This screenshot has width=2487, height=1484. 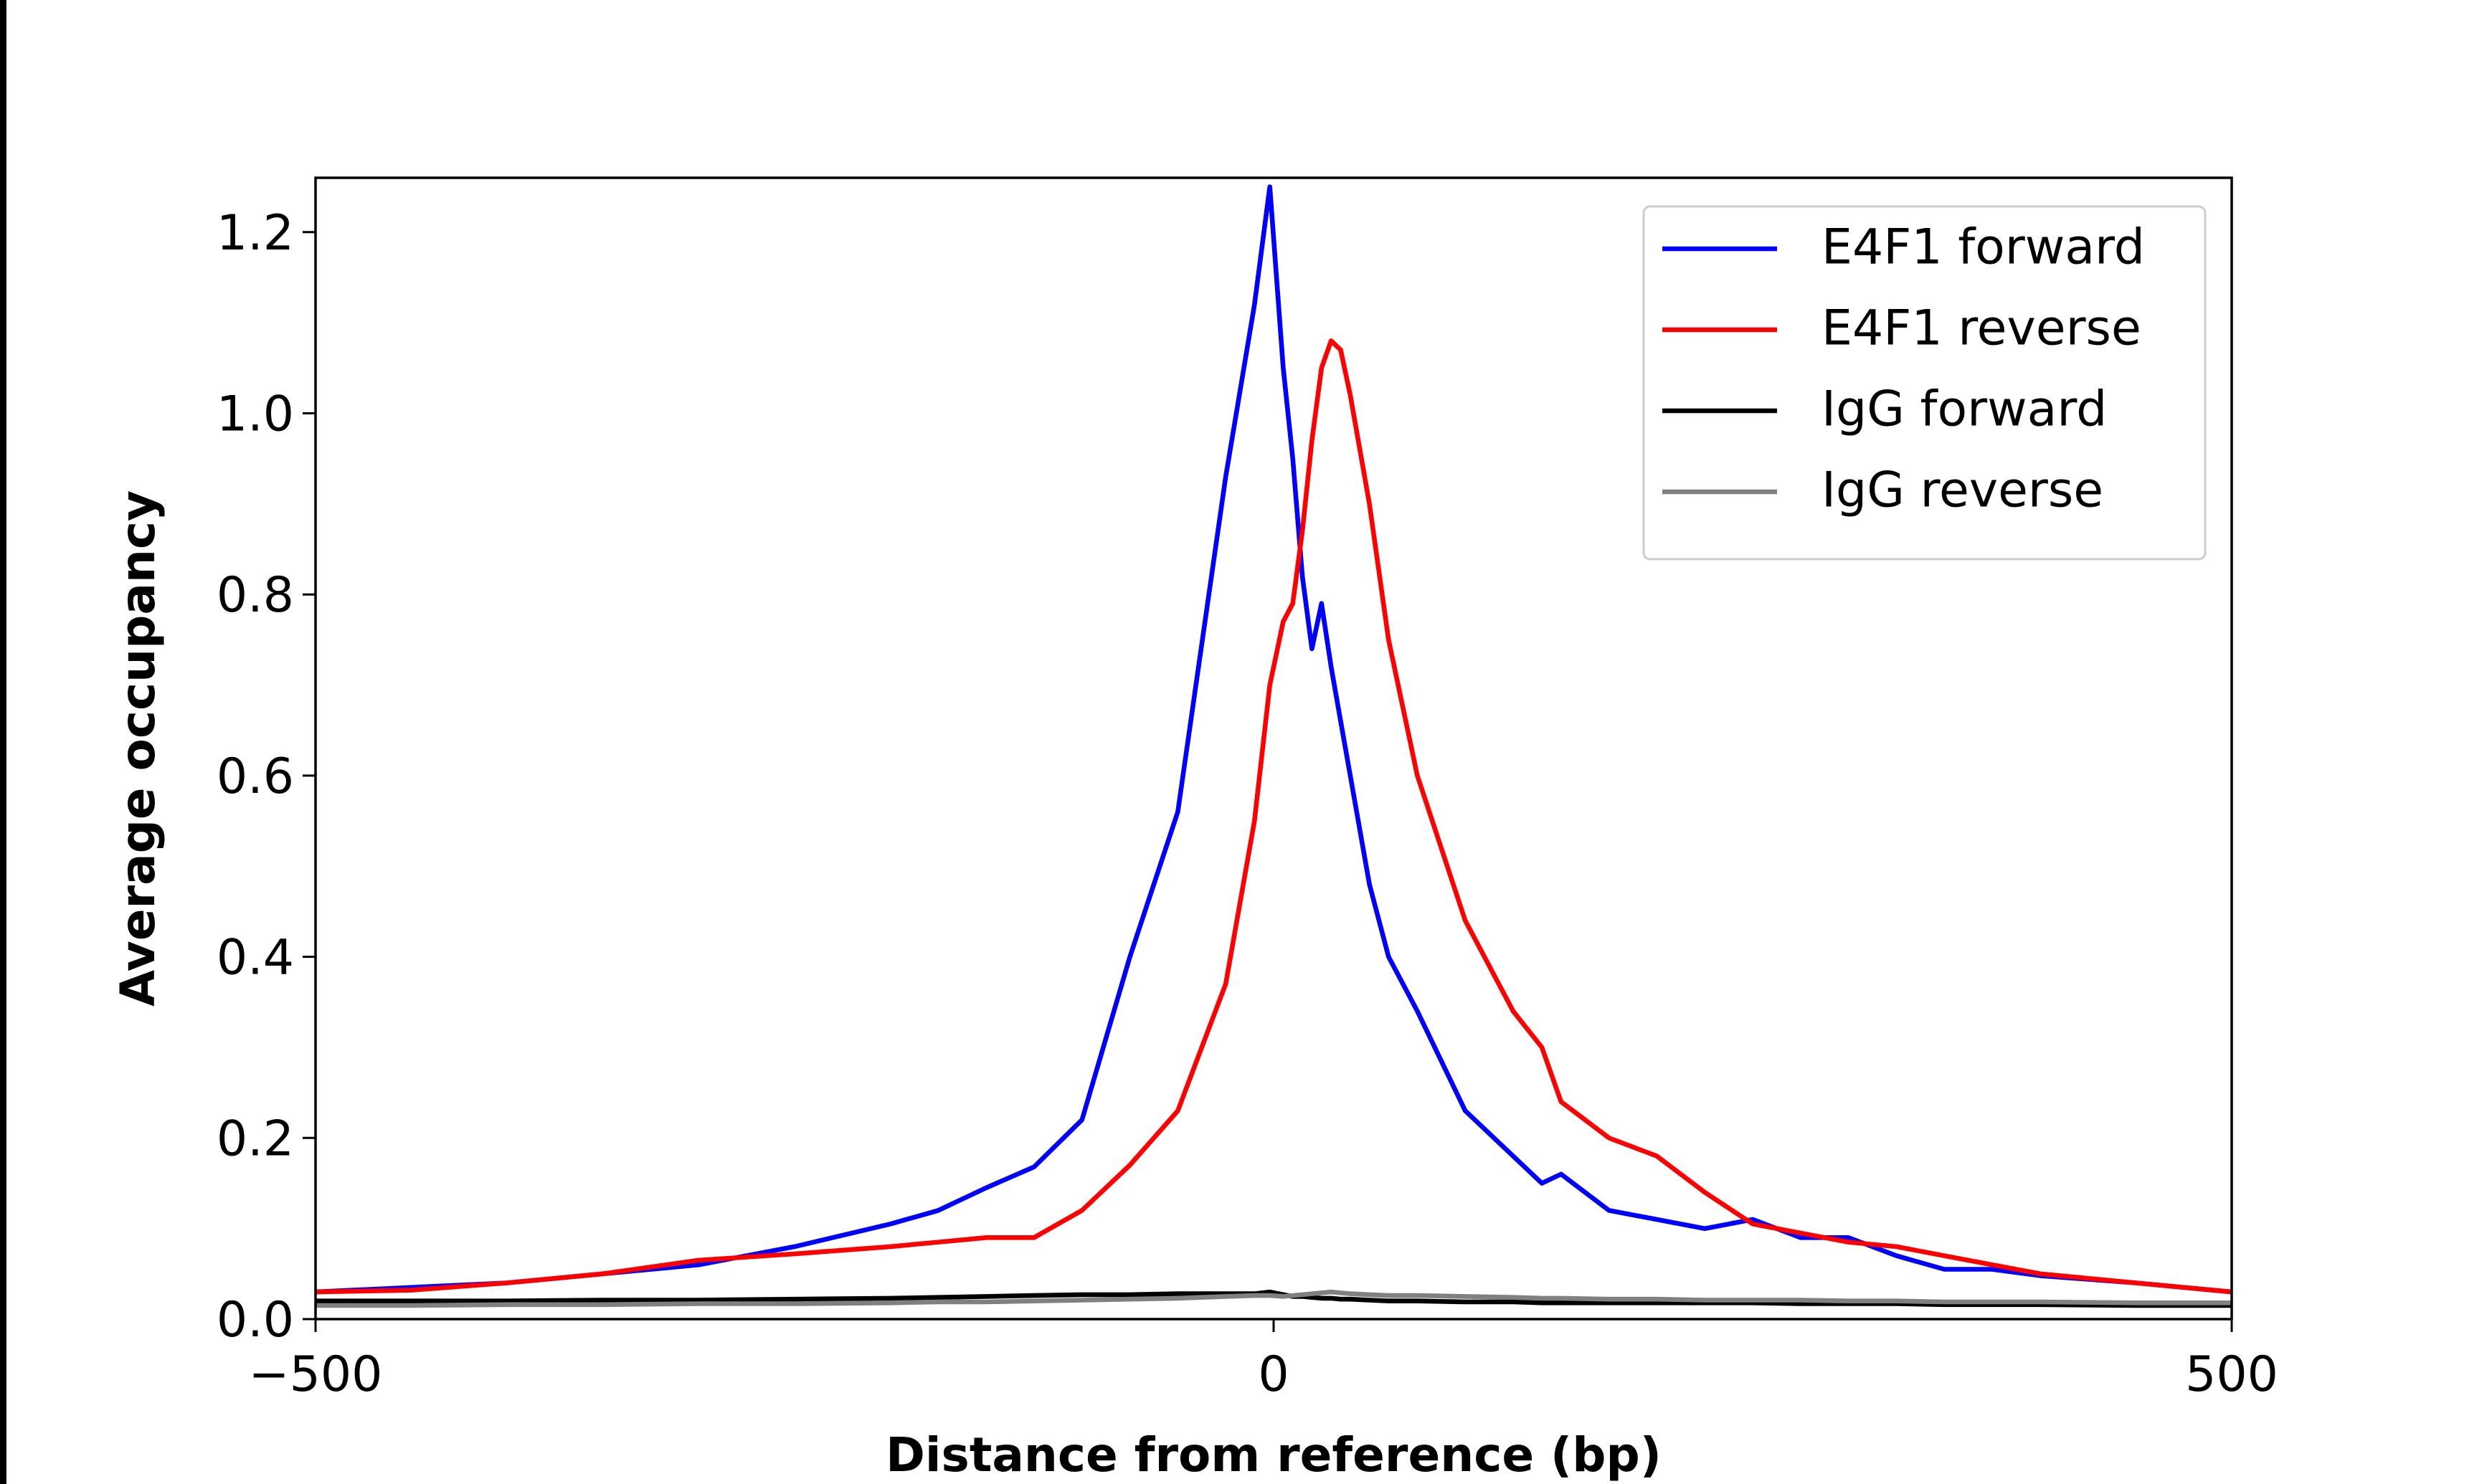 I want to click on legend-label: IgG forward, so click(x=1965, y=410).